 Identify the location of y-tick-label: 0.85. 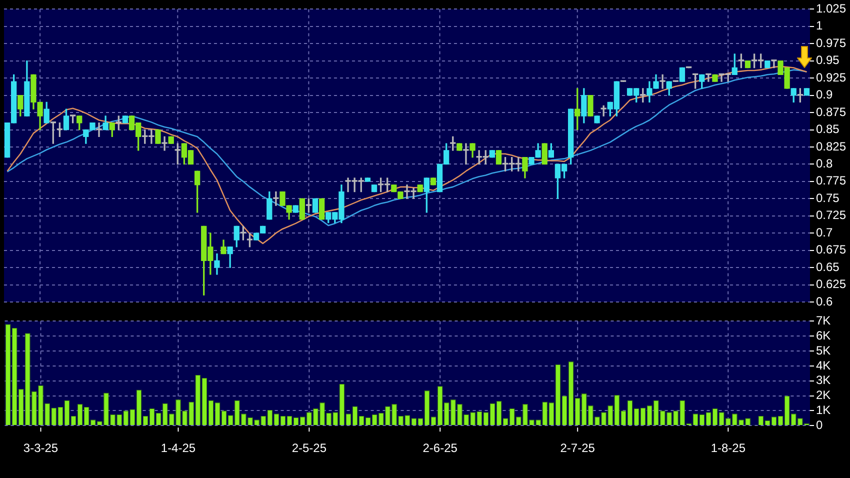
(828, 129).